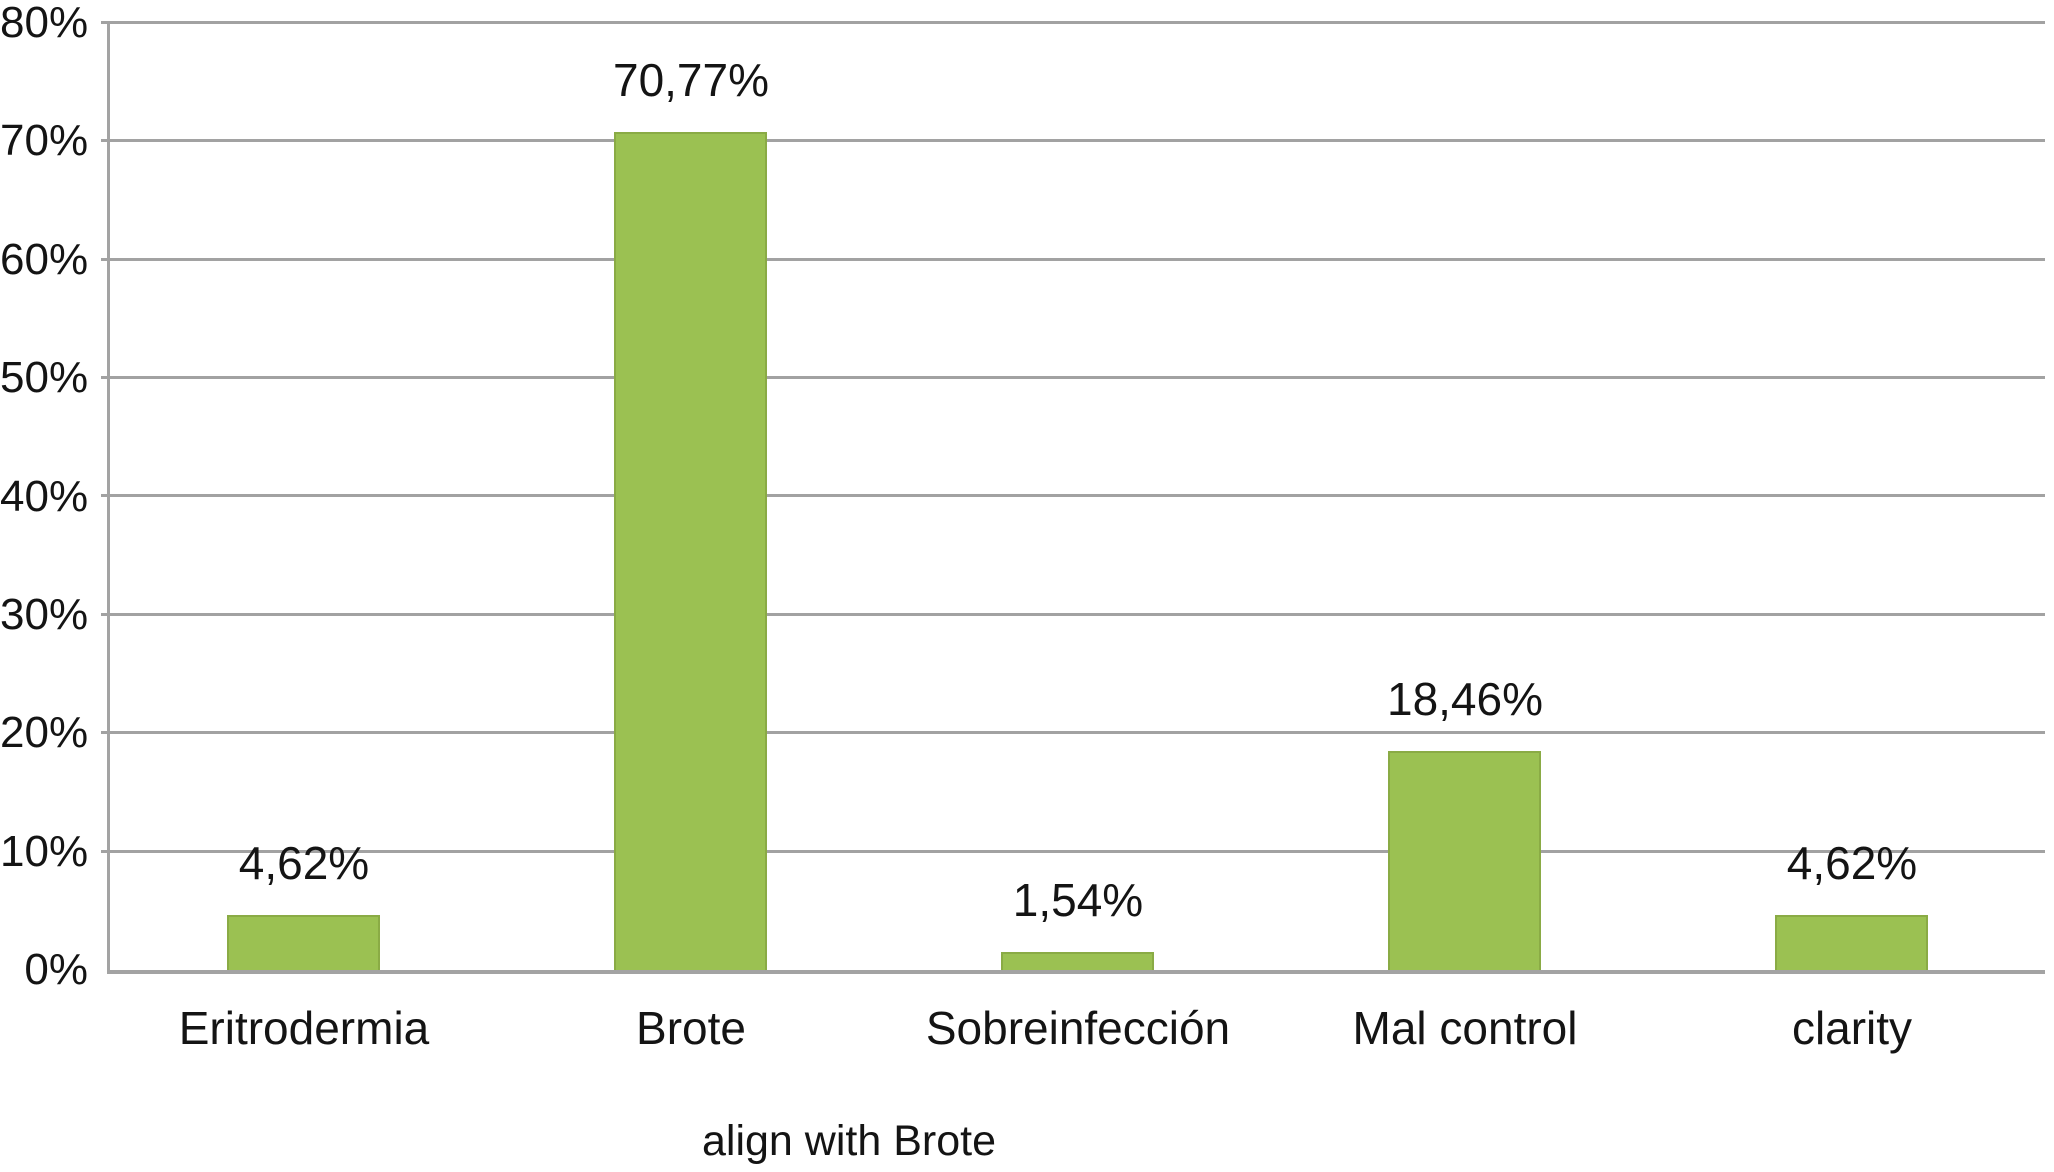  I want to click on y-axis-tick-label: 0%, so click(56, 969).